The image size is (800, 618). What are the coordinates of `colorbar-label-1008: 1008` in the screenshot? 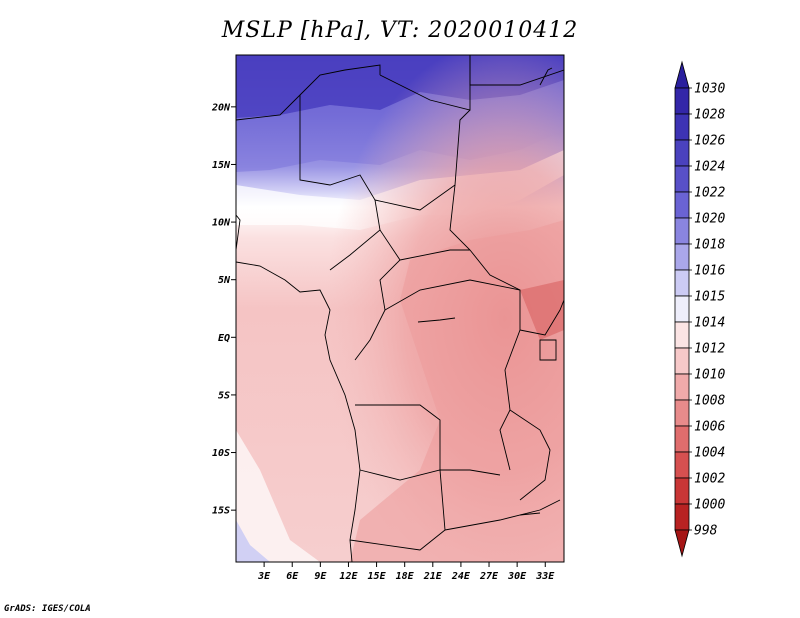 It's located at (709, 401).